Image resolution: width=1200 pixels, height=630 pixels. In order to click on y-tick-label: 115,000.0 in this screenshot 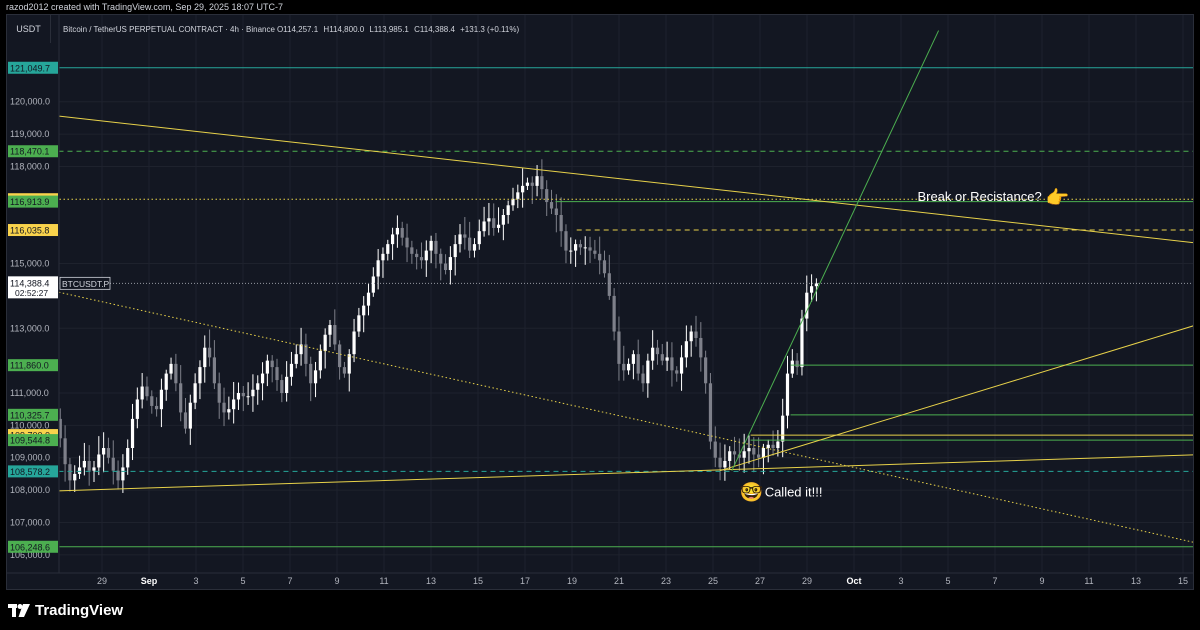, I will do `click(29, 264)`.